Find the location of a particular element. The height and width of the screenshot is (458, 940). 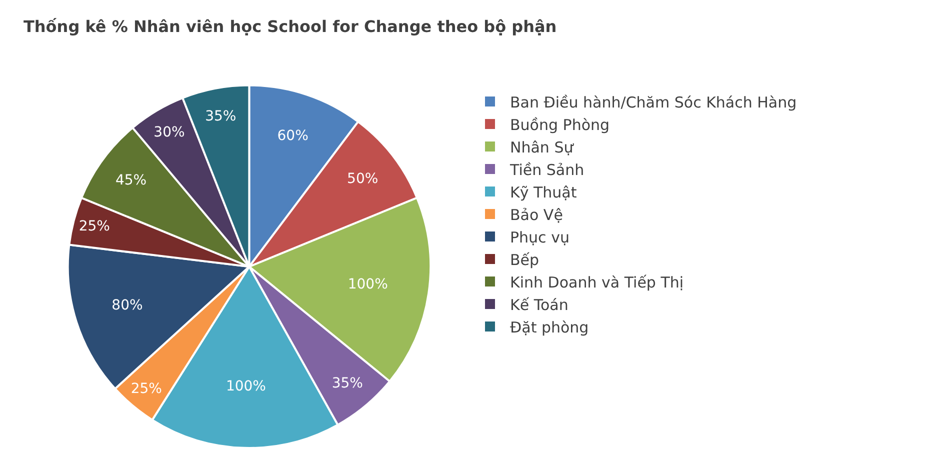

data-label: 50% is located at coordinates (362, 179).